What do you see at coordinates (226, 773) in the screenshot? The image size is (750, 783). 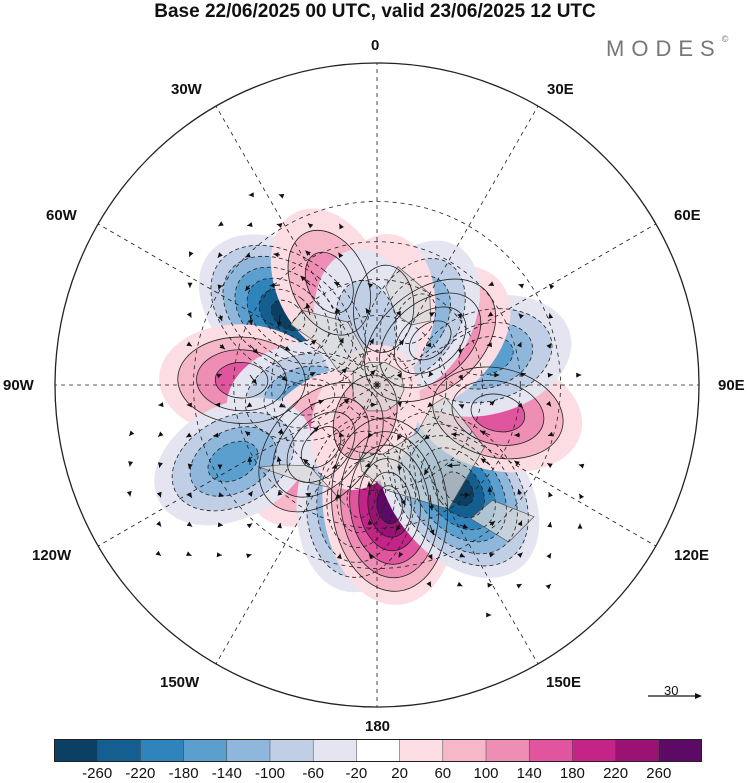 I see `colorbar-tick-label: -140` at bounding box center [226, 773].